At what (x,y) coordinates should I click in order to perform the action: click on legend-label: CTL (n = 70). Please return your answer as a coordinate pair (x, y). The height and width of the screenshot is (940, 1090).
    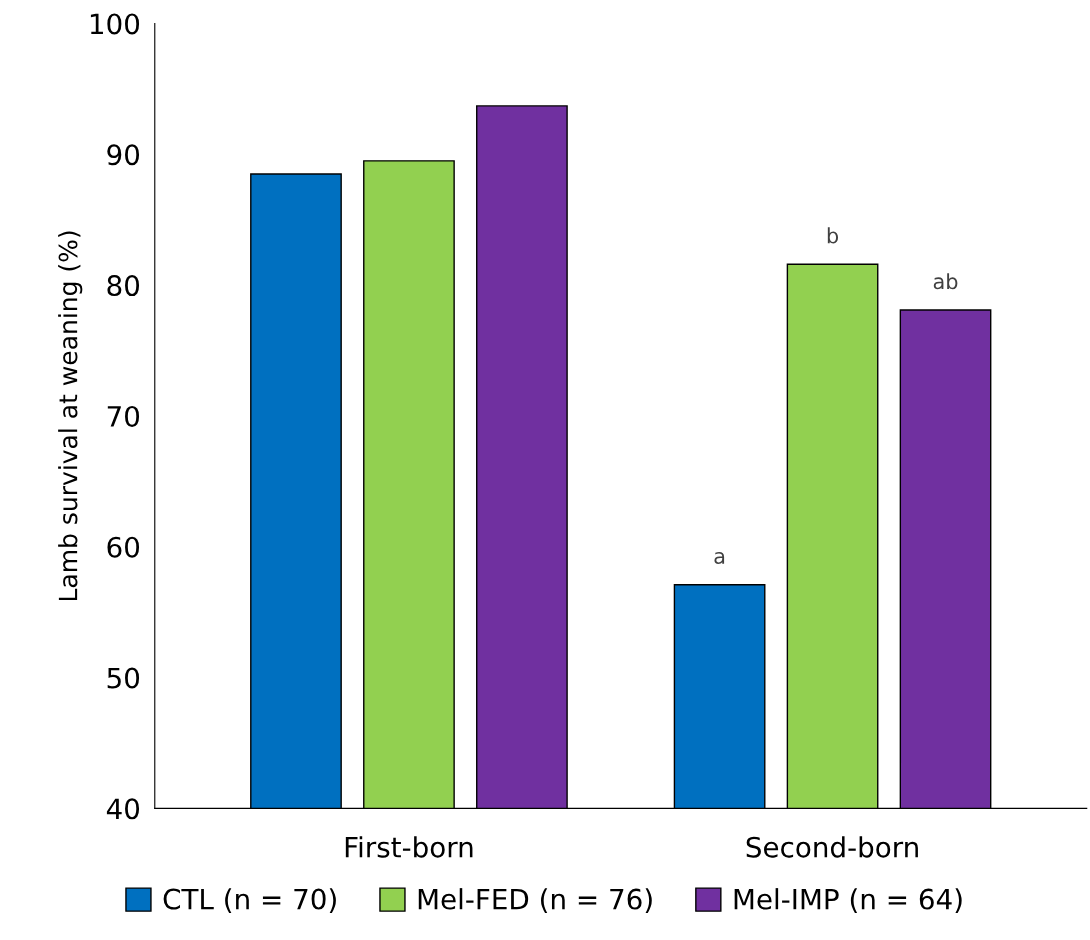
    Looking at the image, I should click on (249, 900).